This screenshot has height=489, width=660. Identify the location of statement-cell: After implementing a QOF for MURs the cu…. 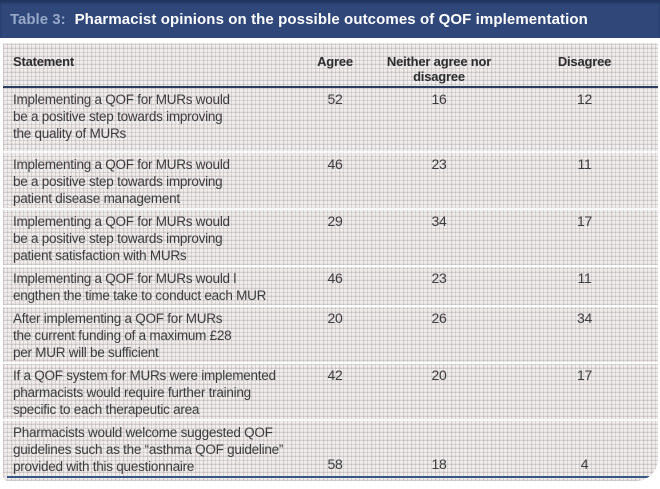
(153, 333).